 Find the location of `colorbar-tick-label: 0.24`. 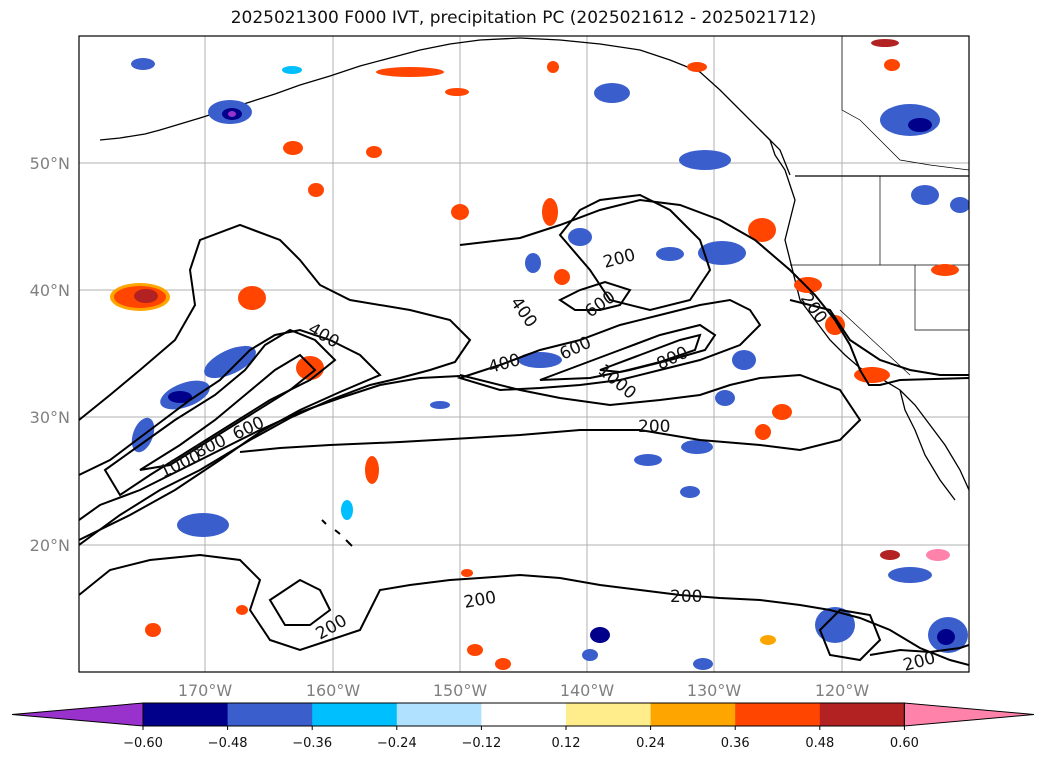

colorbar-tick-label: 0.24 is located at coordinates (650, 743).